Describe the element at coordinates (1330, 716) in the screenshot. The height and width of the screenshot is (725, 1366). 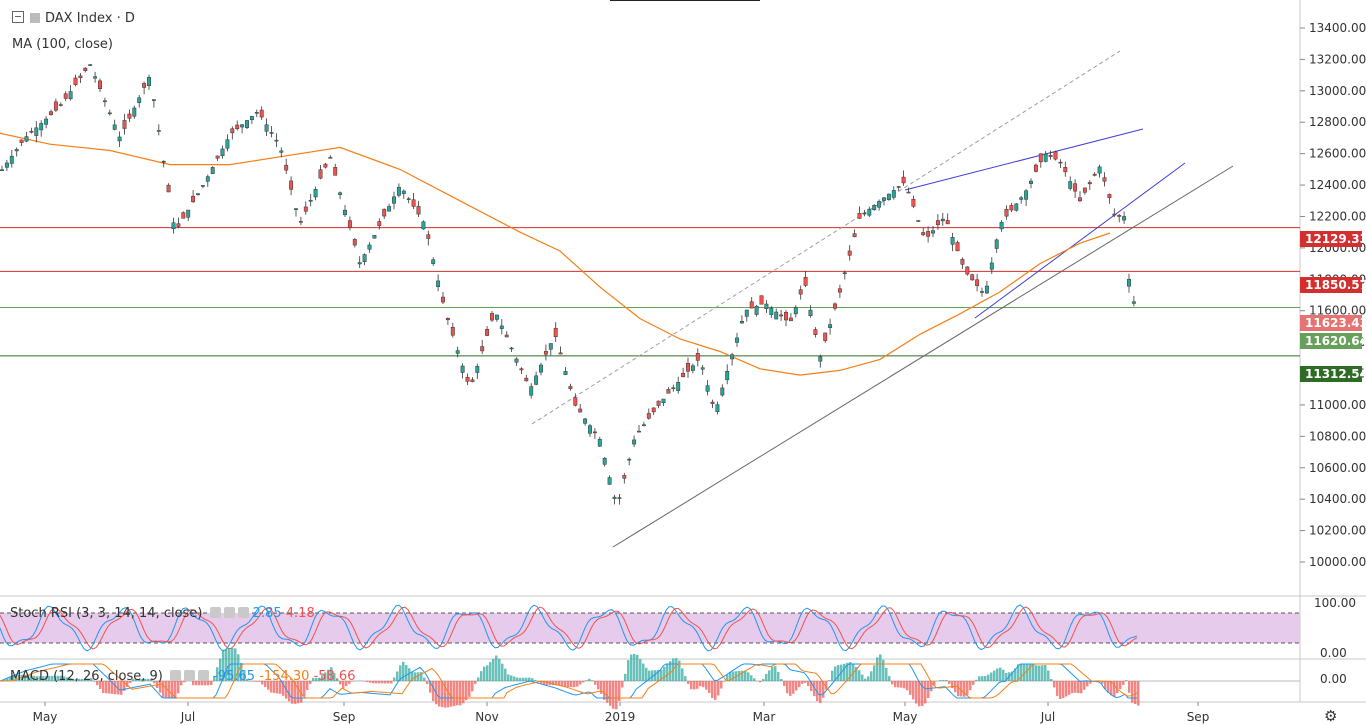
I see `gear-icon: ⚙` at that location.